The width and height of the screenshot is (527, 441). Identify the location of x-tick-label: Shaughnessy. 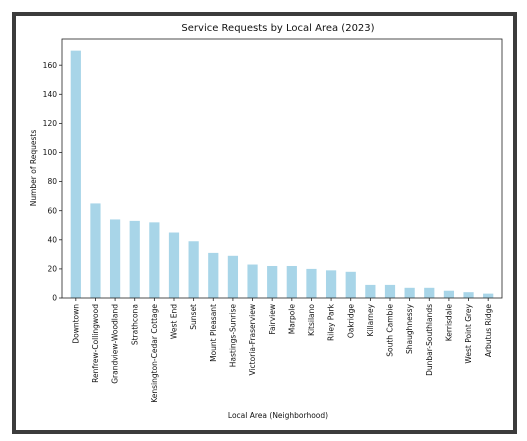
(409, 328).